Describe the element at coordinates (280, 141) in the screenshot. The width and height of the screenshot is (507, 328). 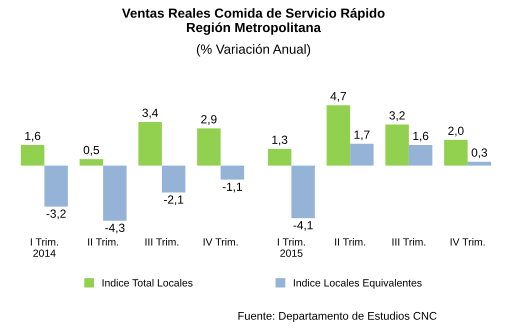
I see `data-label: 1,3` at that location.